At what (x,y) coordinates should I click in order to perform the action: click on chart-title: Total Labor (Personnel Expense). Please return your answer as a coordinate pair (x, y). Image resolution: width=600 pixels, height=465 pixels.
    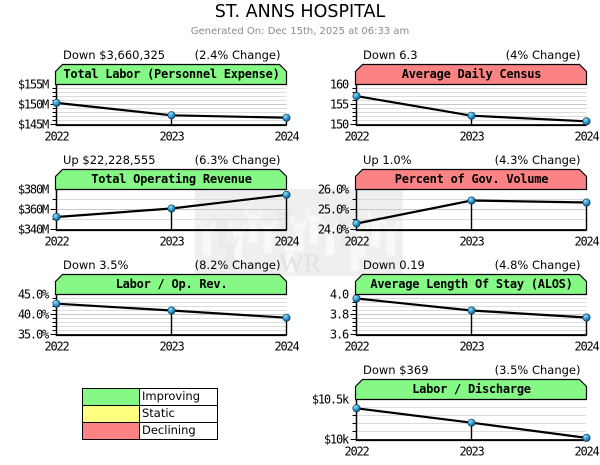
    Looking at the image, I should click on (171, 73).